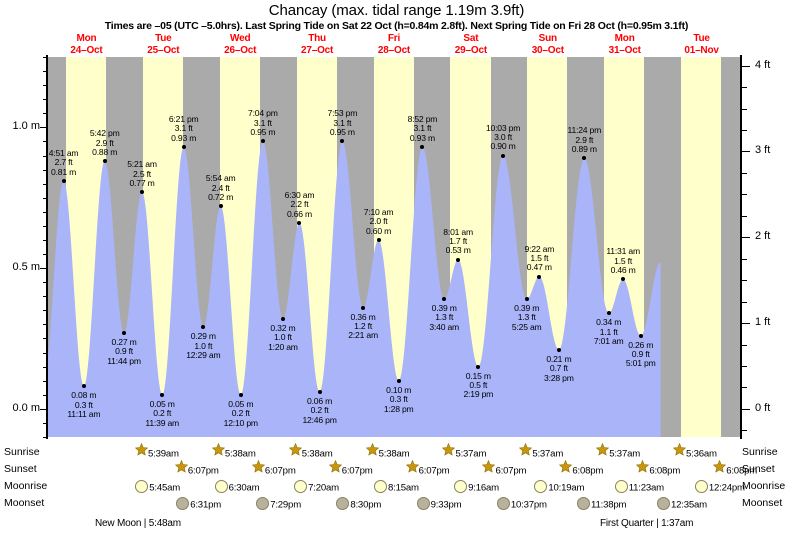 The width and height of the screenshot is (793, 539). What do you see at coordinates (24, 503) in the screenshot?
I see `astro-row-label-left-moonset: Moonset` at bounding box center [24, 503].